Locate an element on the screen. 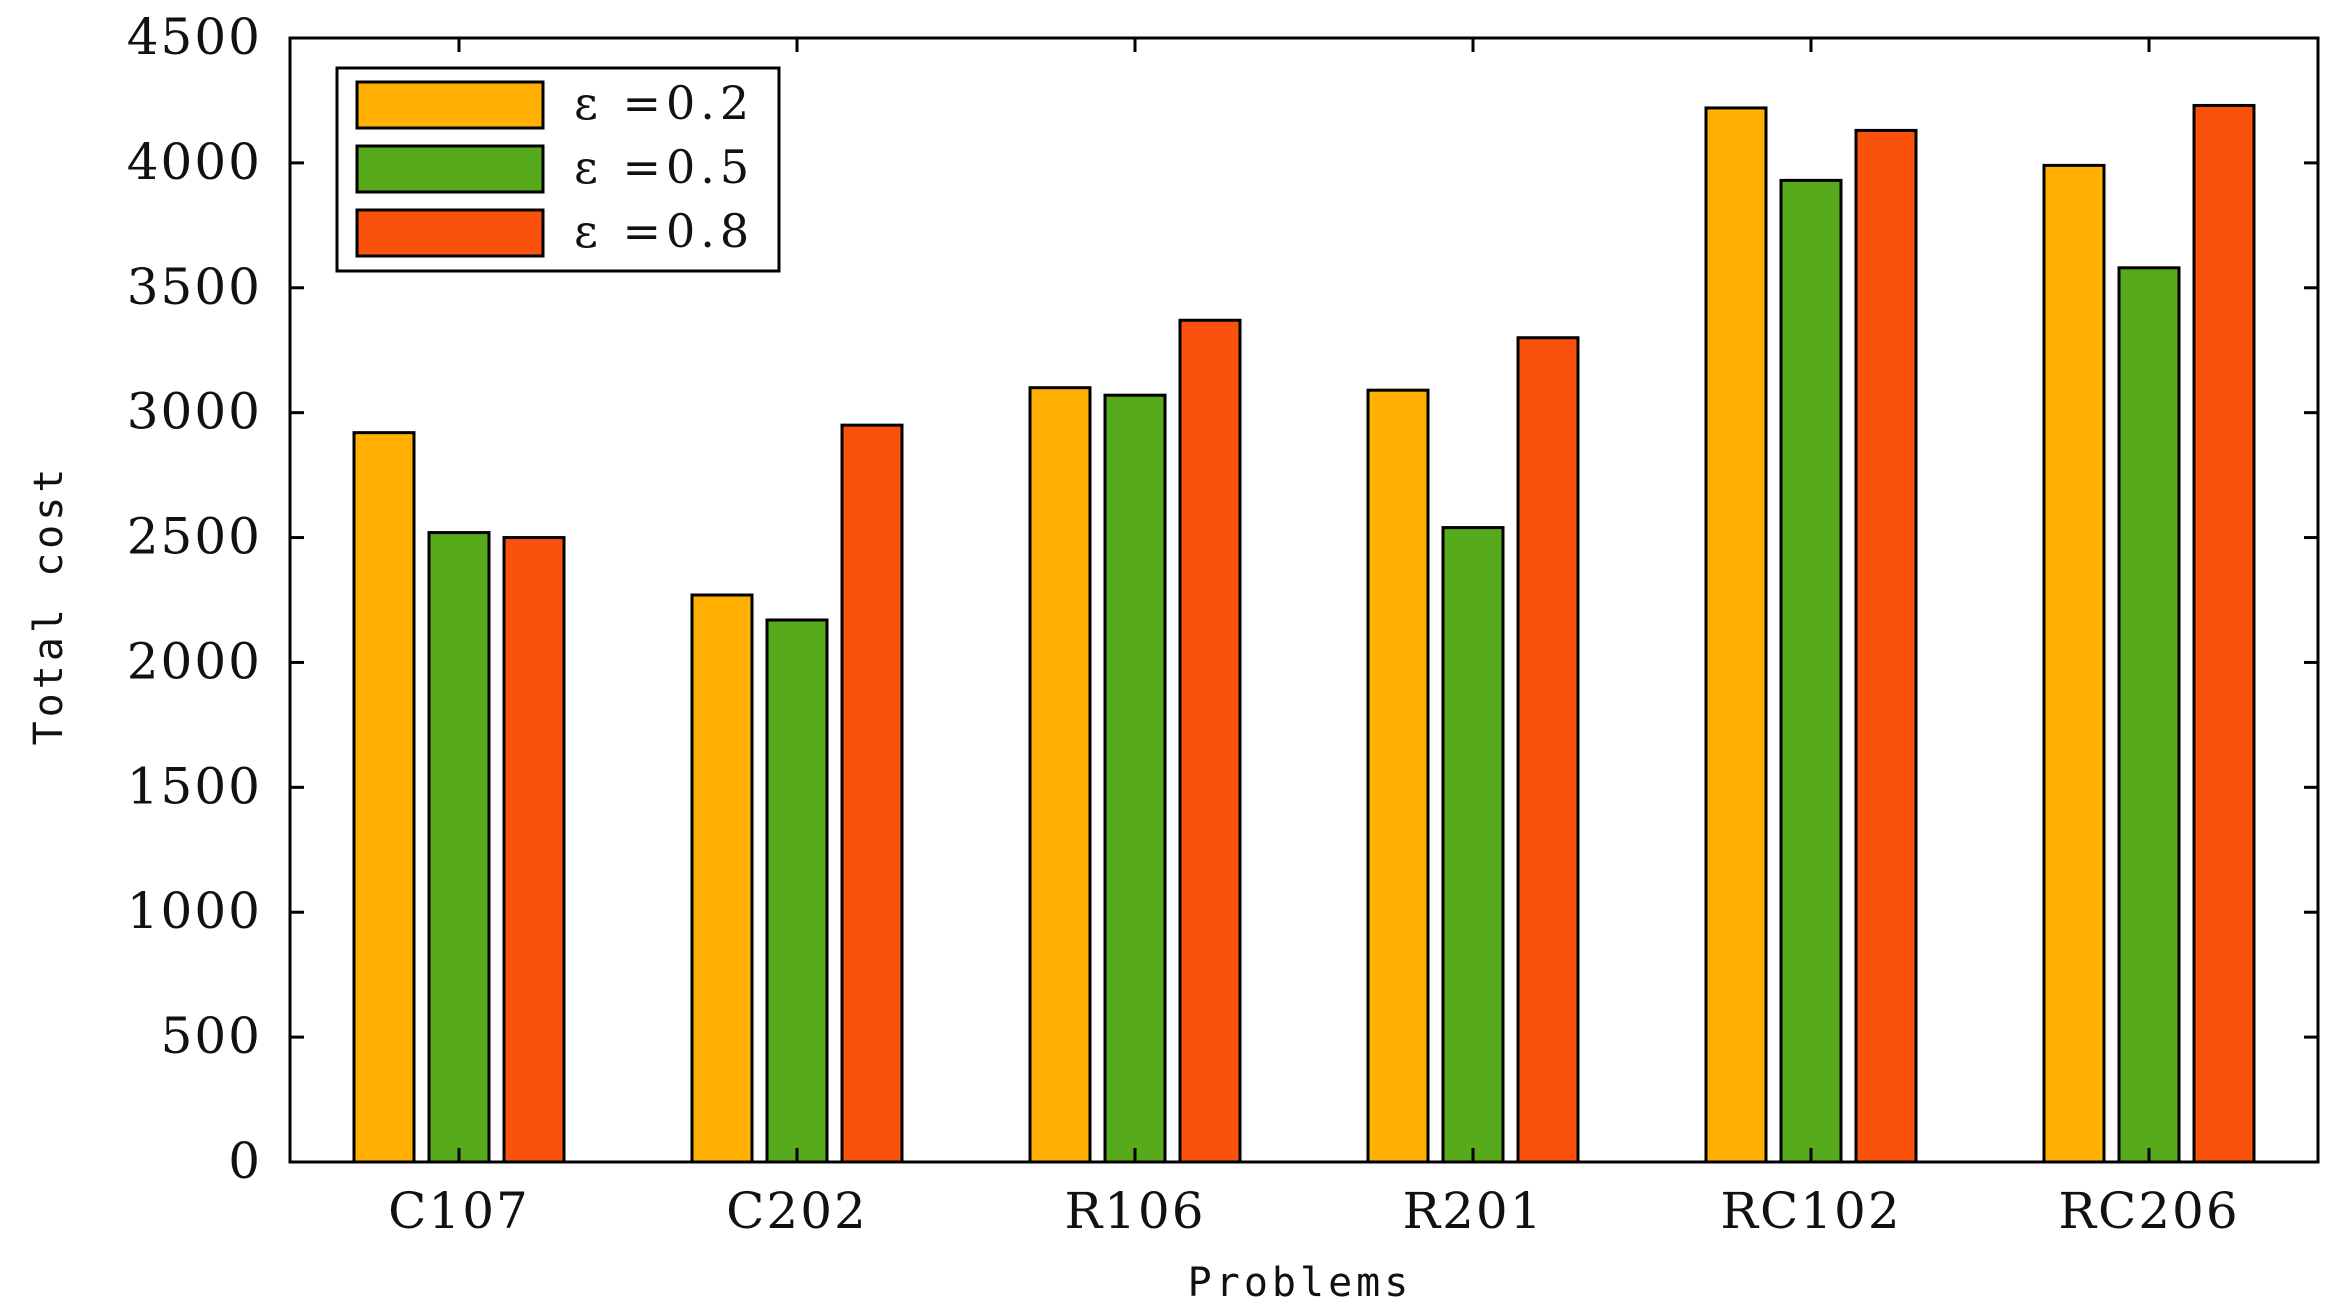 This screenshot has height=1314, width=2327. y-tick-label: 3000 is located at coordinates (194, 412).